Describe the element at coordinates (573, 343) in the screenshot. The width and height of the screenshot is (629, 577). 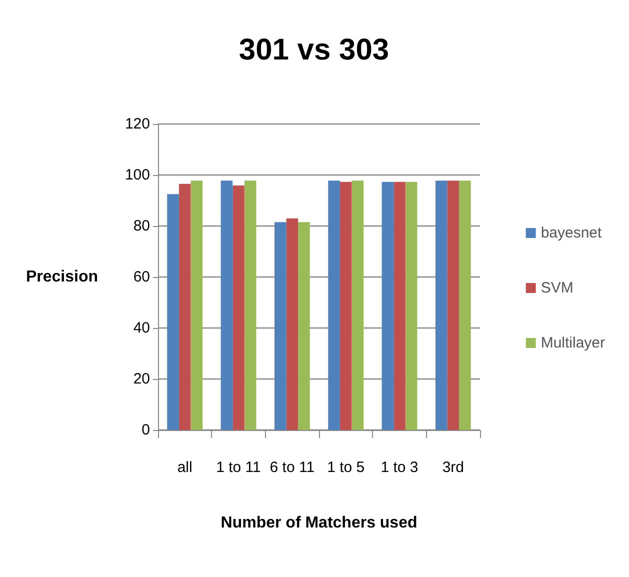
I see `legend-label: Multilayer` at that location.